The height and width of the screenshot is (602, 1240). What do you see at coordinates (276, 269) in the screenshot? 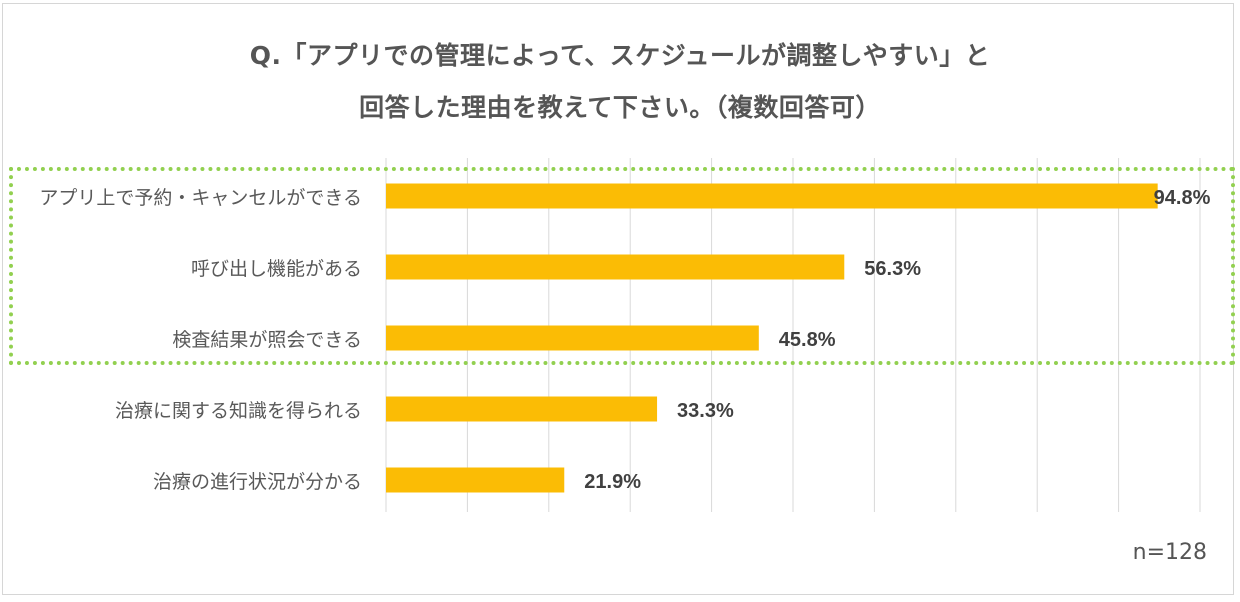
I see `category-label: 呼び出し機能がある` at bounding box center [276, 269].